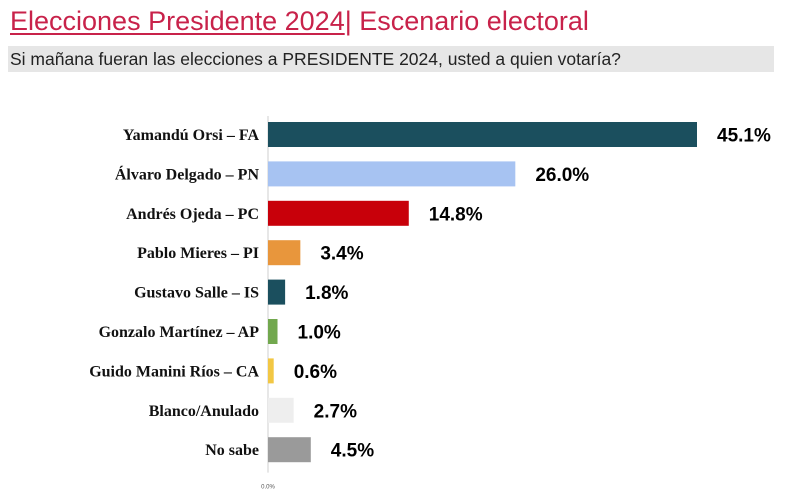 Image resolution: width=801 pixels, height=491 pixels. Describe the element at coordinates (562, 175) in the screenshot. I see `value-label: 26.0%` at that location.